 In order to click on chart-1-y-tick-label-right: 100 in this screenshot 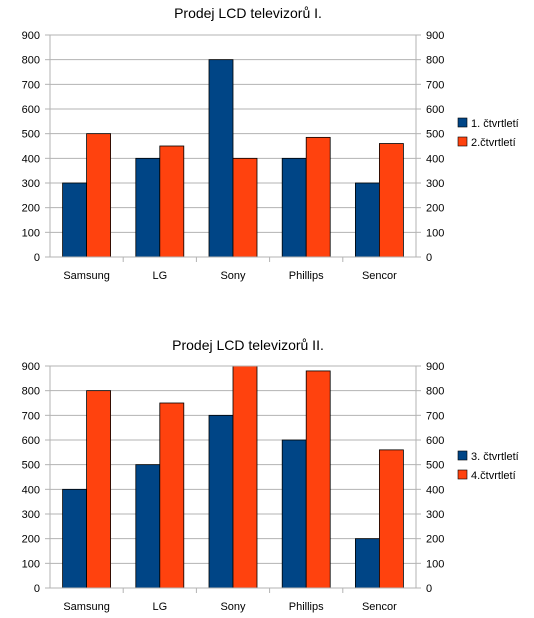, I will do `click(435, 233)`.